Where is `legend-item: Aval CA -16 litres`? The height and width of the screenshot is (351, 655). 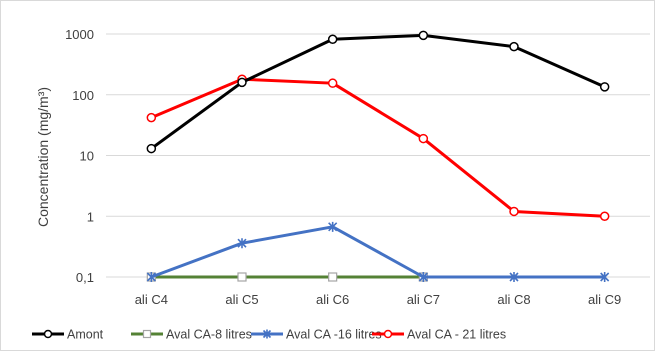
legend-item: Aval CA -16 litres is located at coordinates (316, 335).